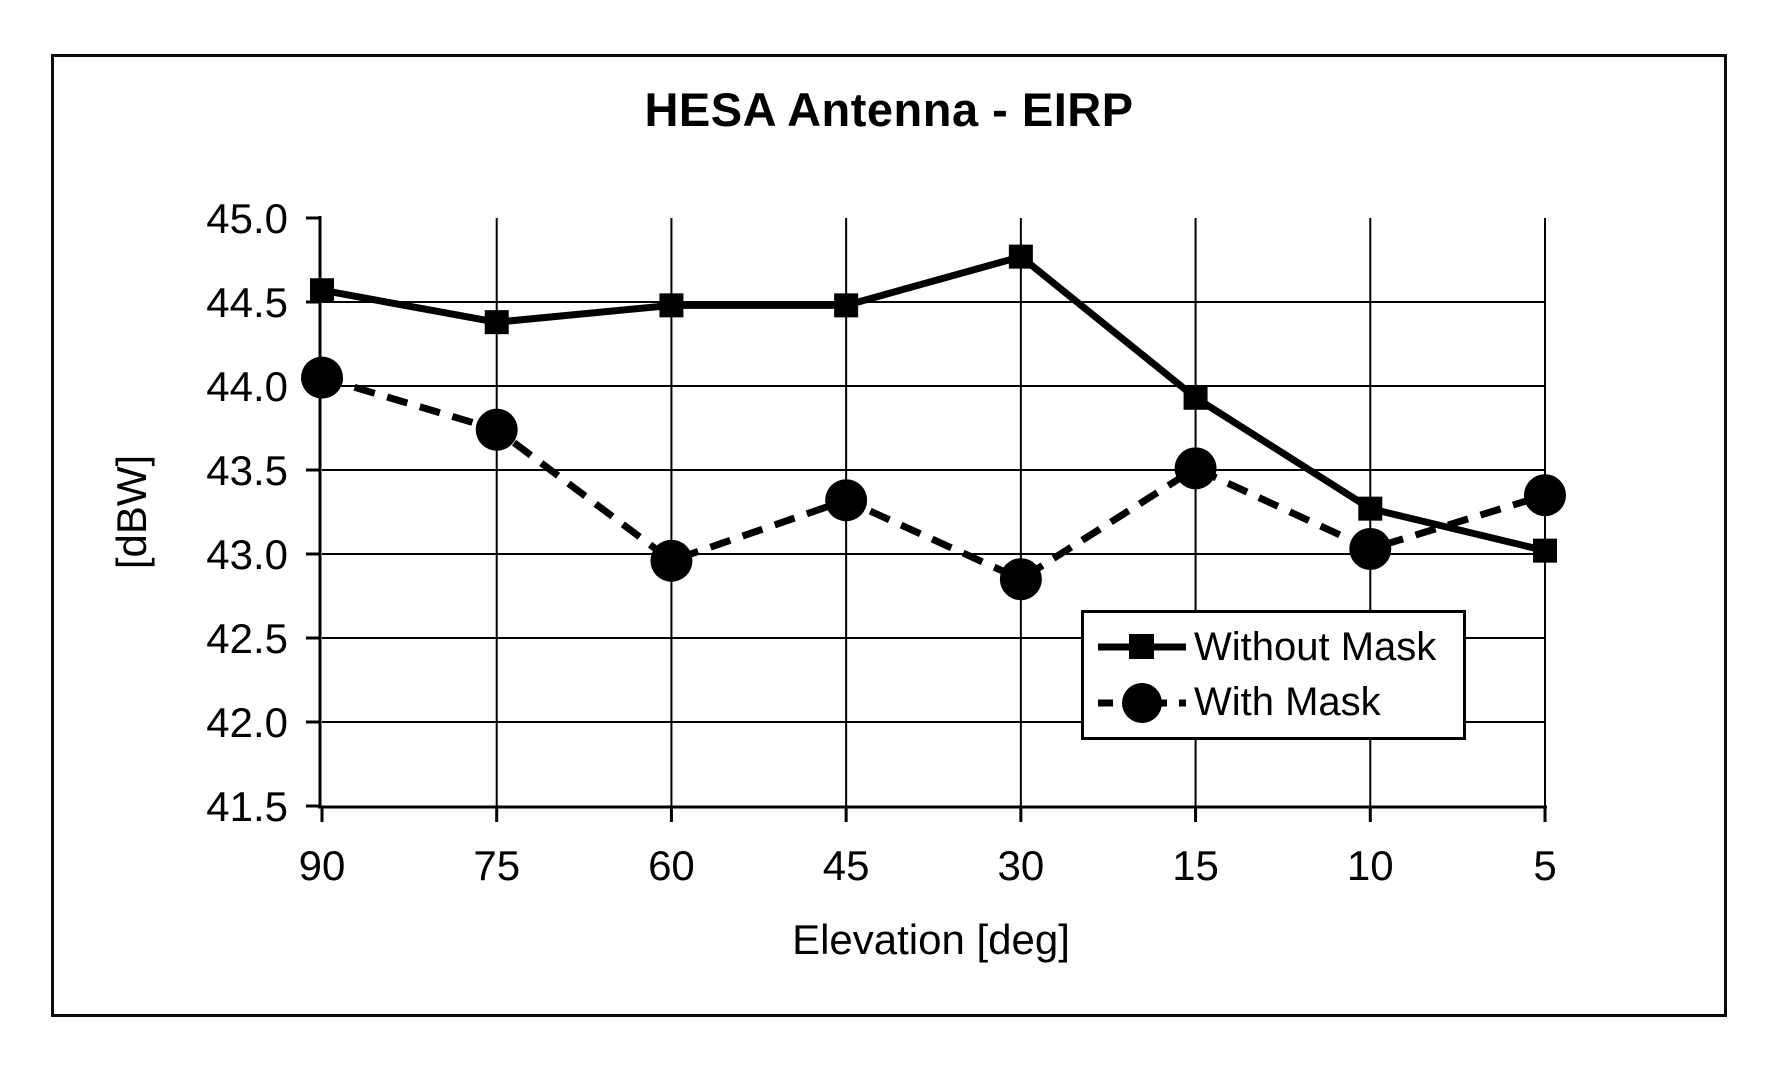 Image resolution: width=1790 pixels, height=1070 pixels. I want to click on x-tick-label: 30, so click(1020, 865).